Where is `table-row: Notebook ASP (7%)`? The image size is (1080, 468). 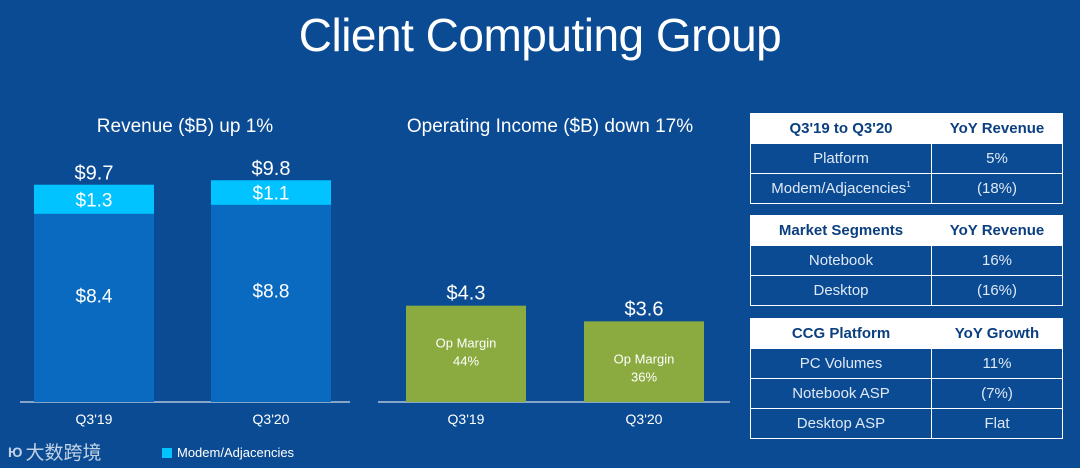 table-row: Notebook ASP (7%) is located at coordinates (906, 393).